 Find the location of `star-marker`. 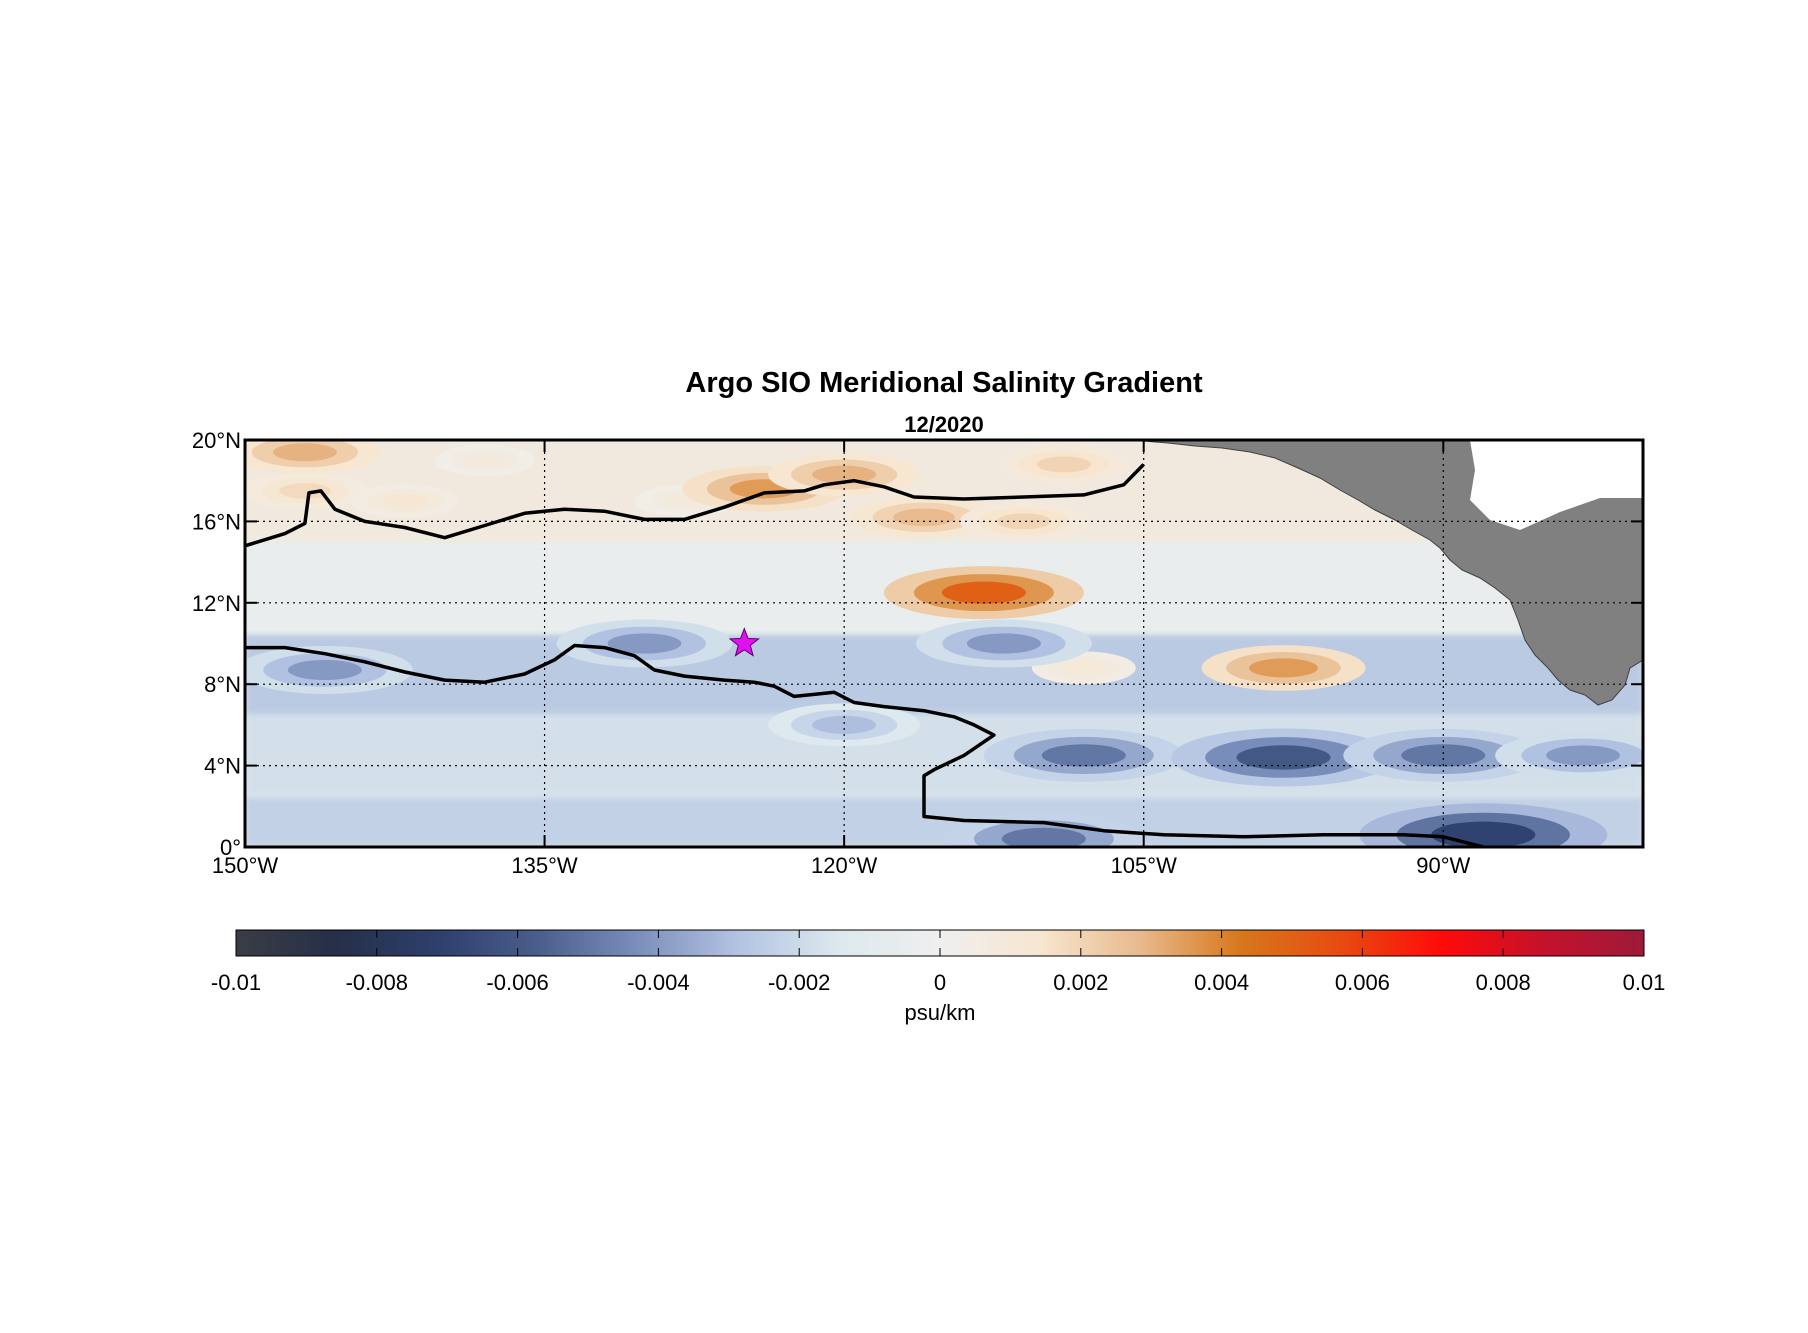

star-marker is located at coordinates (744, 642).